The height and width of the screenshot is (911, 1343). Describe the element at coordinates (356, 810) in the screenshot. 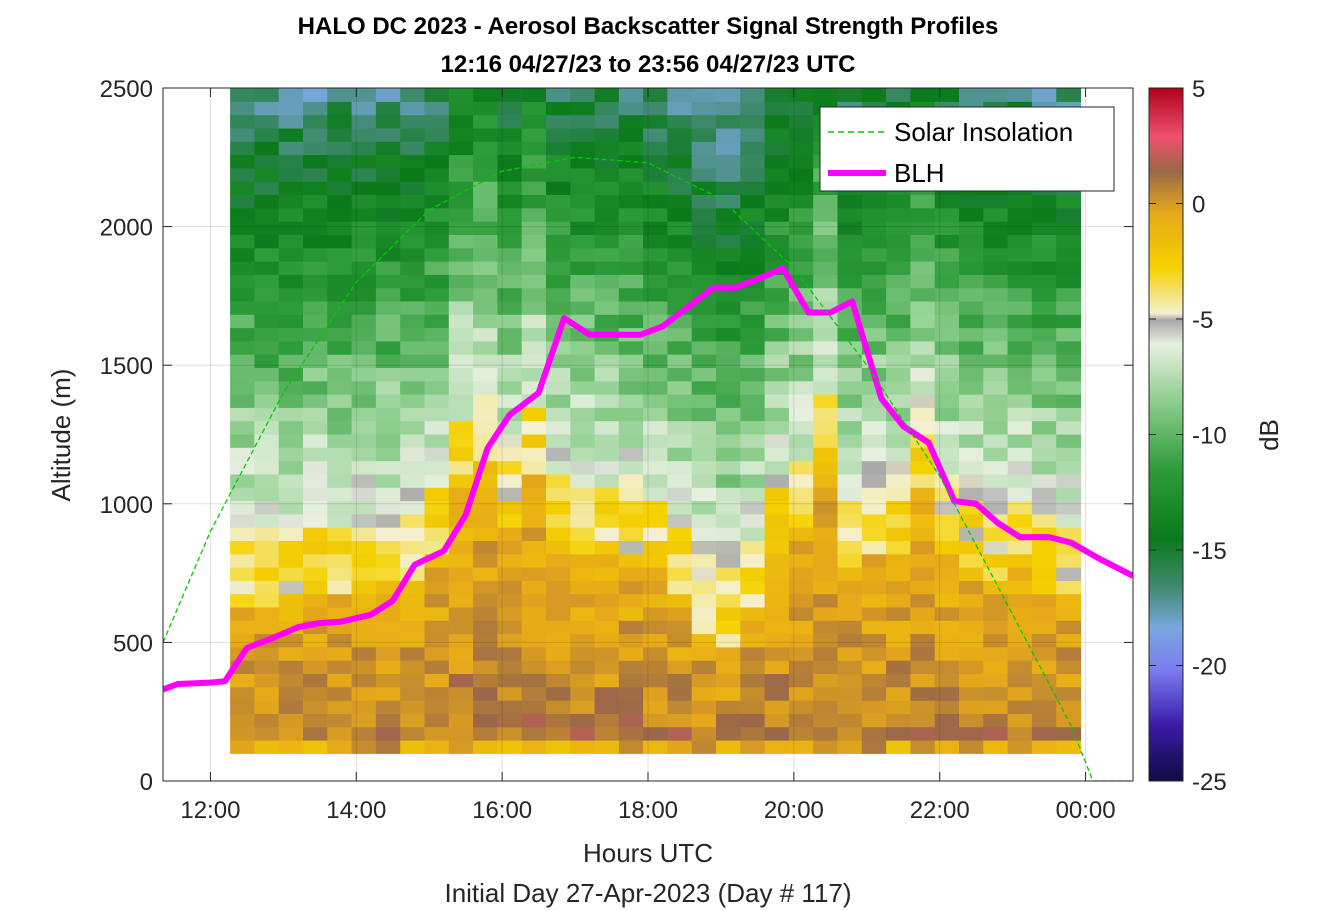

I see `x-tick-label: 14:00` at that location.